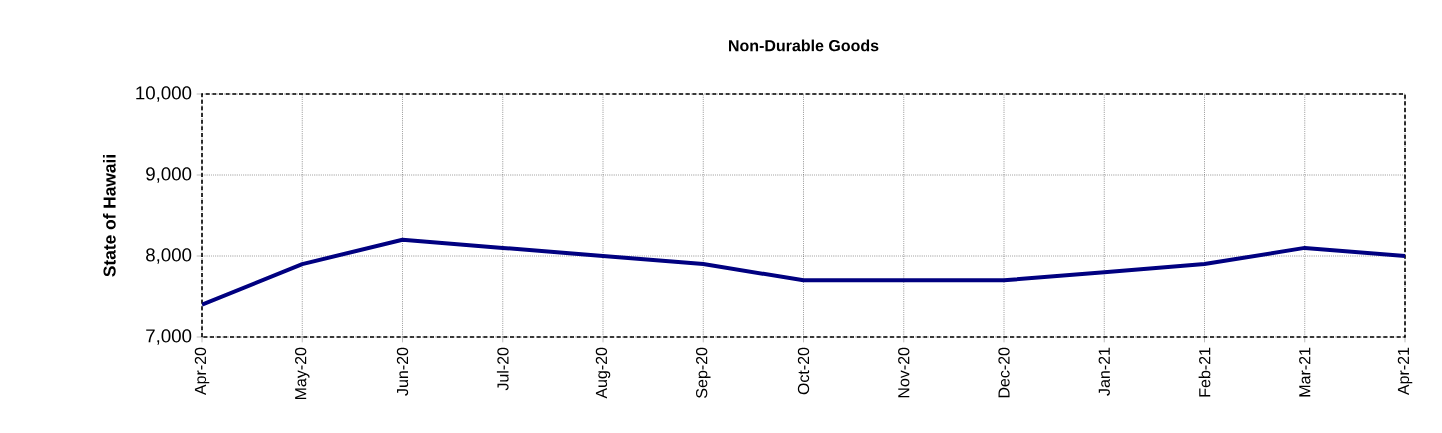  What do you see at coordinates (169, 337) in the screenshot?
I see `y-tick-label: 7,000` at bounding box center [169, 337].